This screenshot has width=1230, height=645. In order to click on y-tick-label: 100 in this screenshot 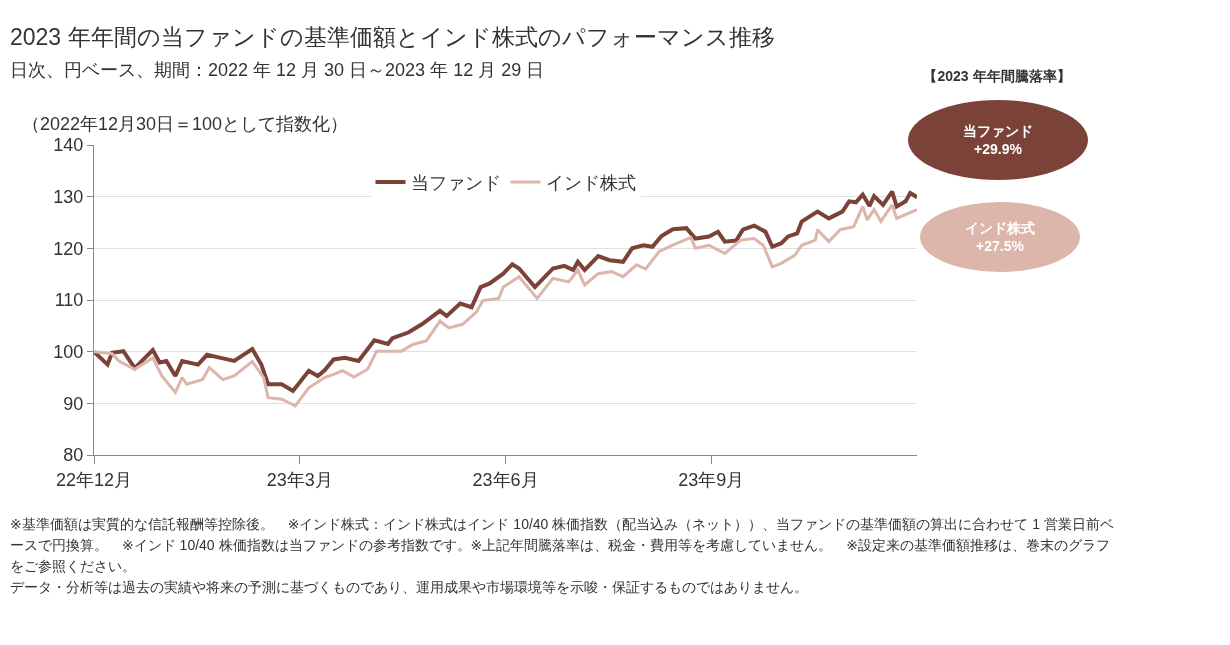, I will do `click(68, 351)`.